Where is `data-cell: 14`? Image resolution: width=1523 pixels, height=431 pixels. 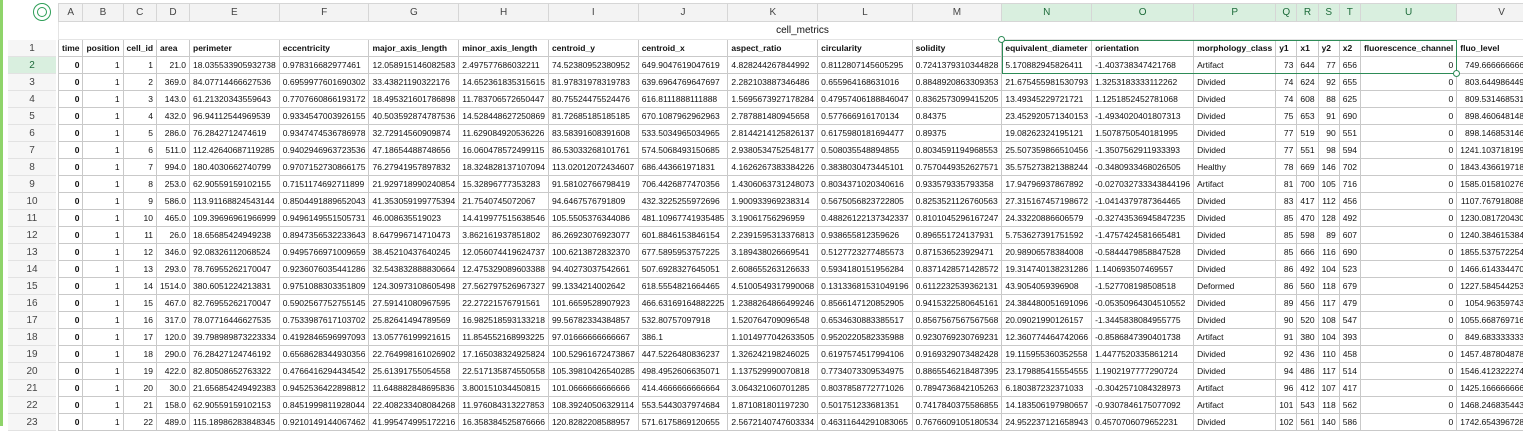 data-cell: 14 is located at coordinates (139, 286).